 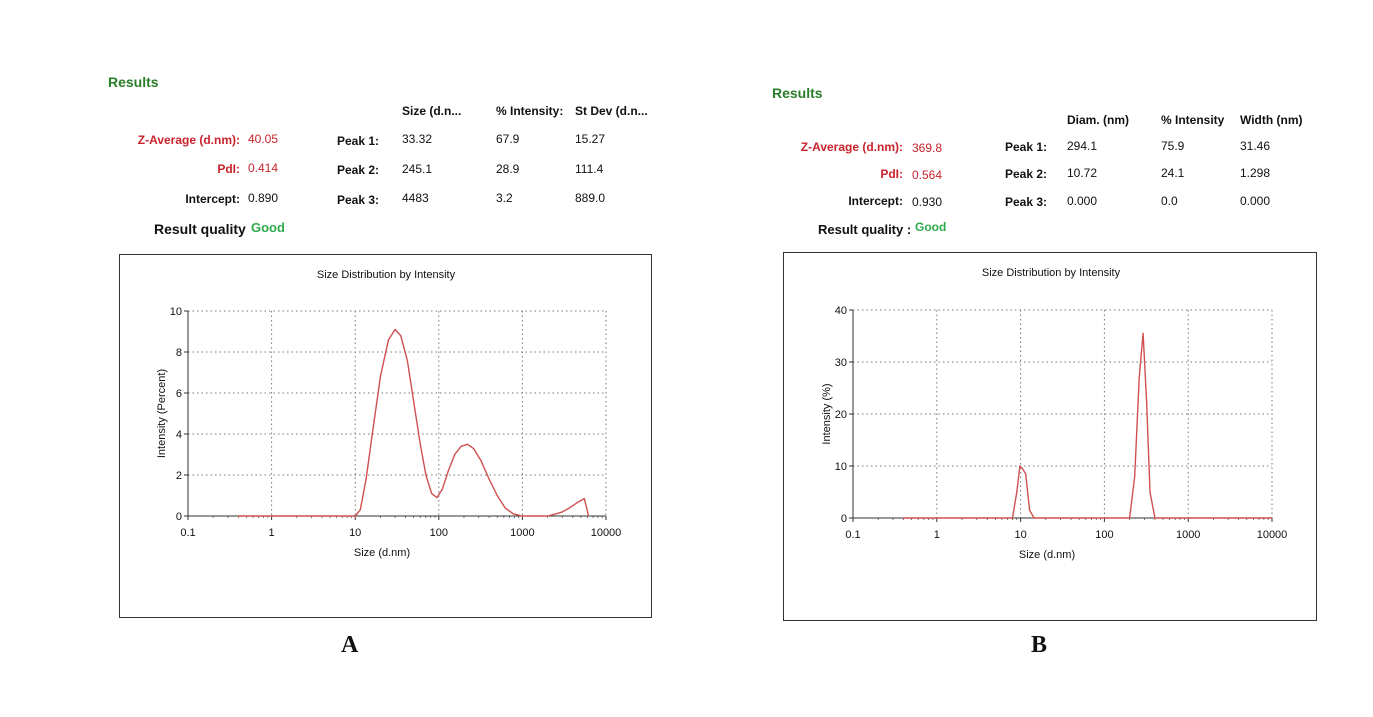 I want to click on results-heading-b: Results, so click(x=797, y=93).